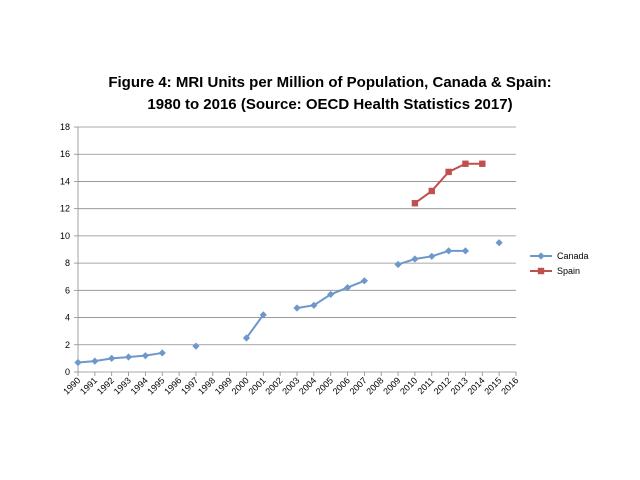  Describe the element at coordinates (95, 361) in the screenshot. I see `canada-point-1991` at that location.